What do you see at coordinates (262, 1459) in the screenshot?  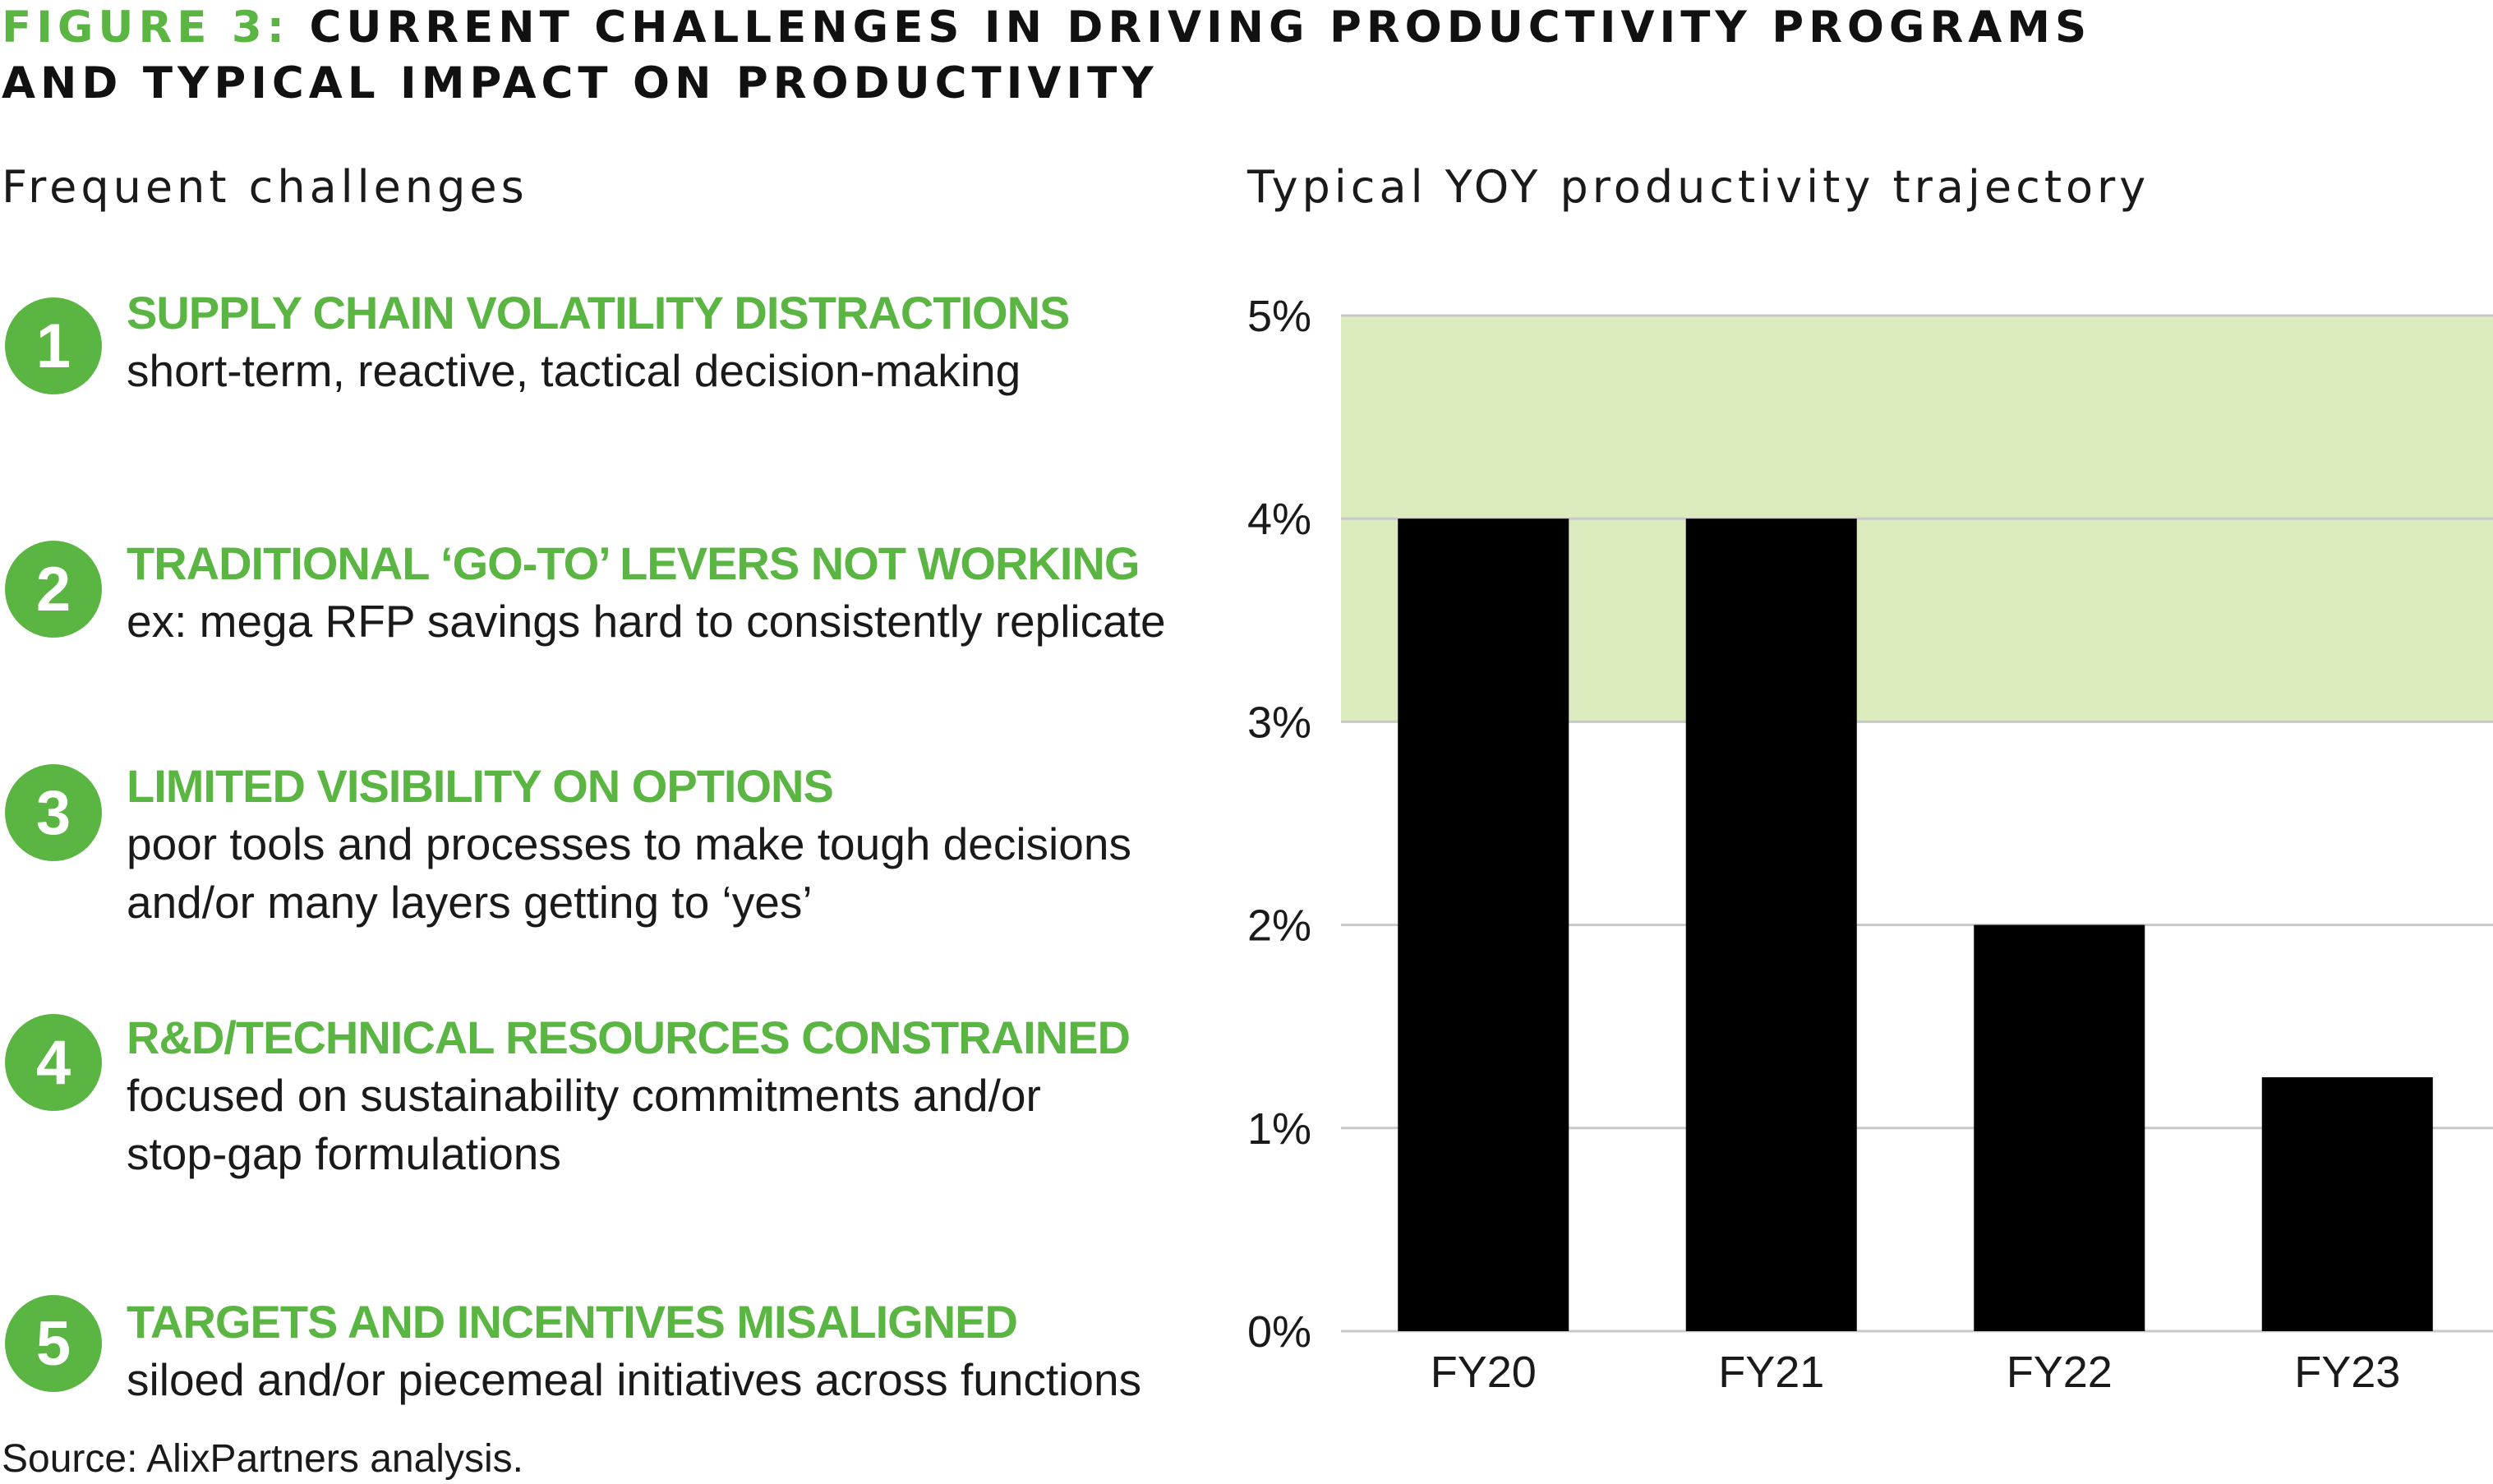 I see `source-note: Source: AlixPartners analysis.` at bounding box center [262, 1459].